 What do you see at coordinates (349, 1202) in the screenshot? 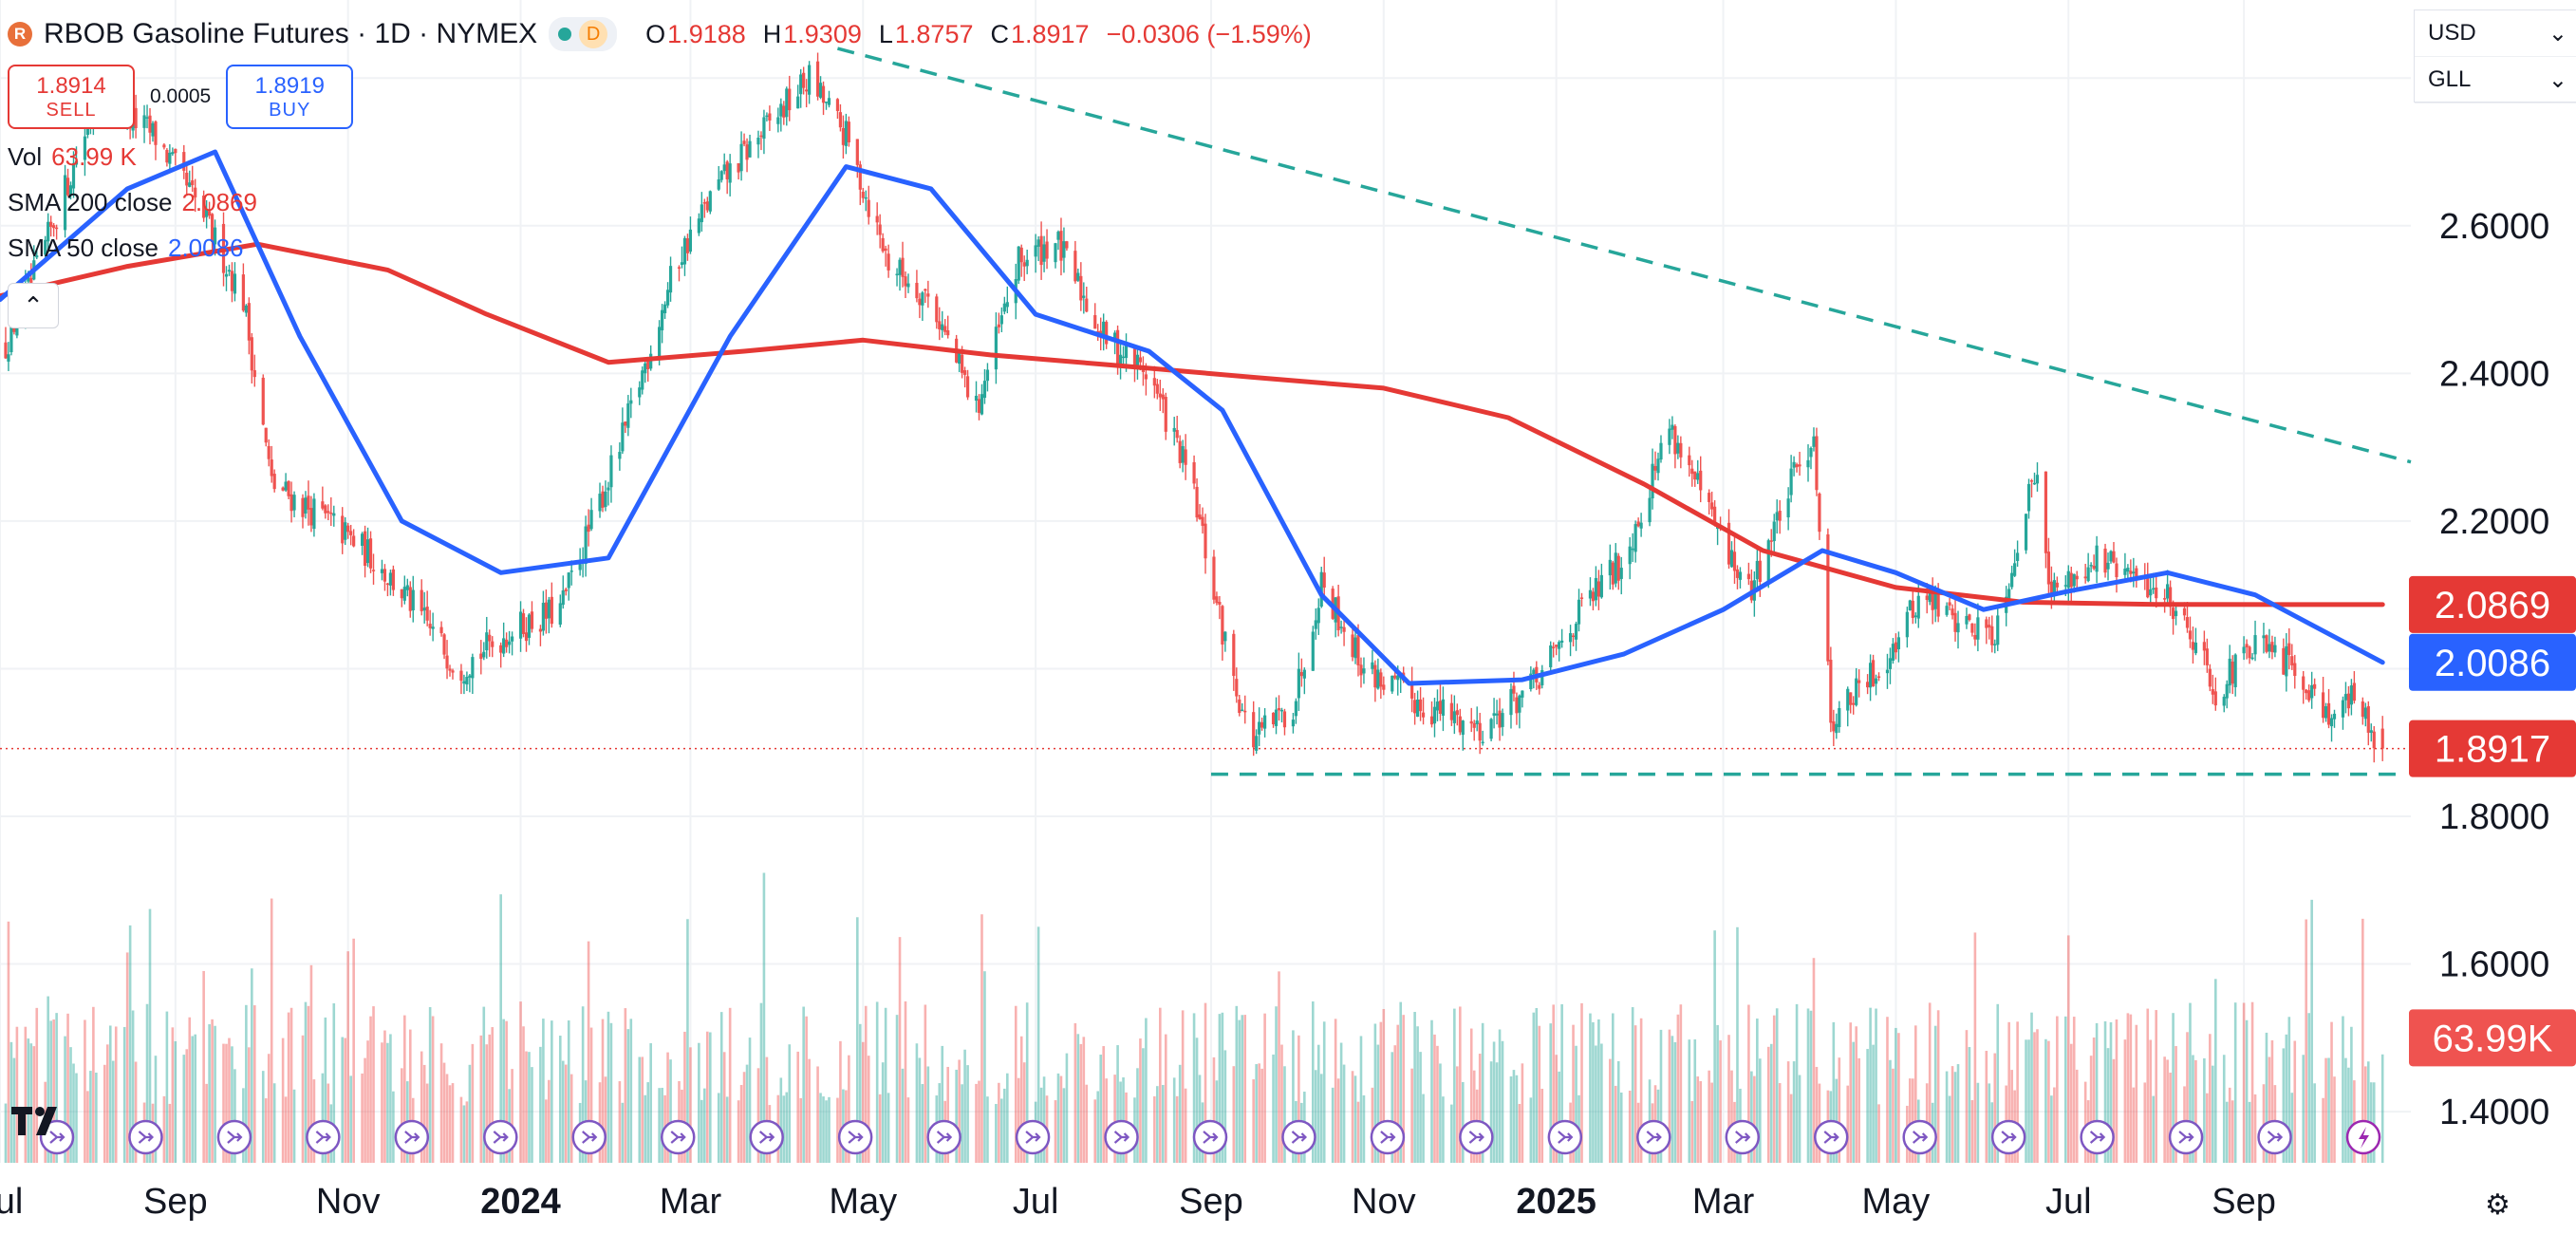
I see `time-tick-label: Nov` at bounding box center [349, 1202].